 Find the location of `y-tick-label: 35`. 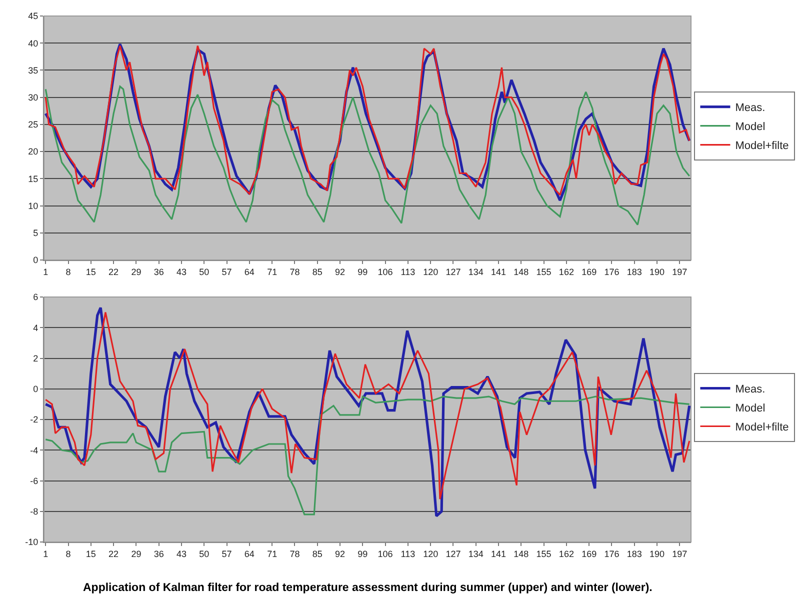

y-tick-label: 35 is located at coordinates (33, 70).